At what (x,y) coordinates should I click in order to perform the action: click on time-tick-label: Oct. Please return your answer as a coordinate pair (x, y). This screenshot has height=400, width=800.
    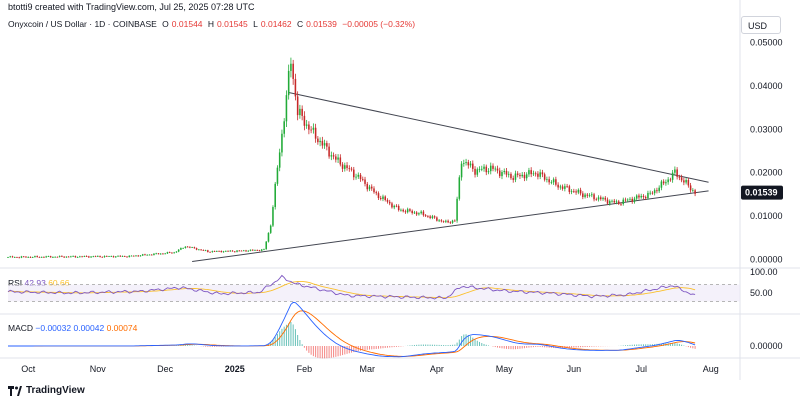
    Looking at the image, I should click on (28, 369).